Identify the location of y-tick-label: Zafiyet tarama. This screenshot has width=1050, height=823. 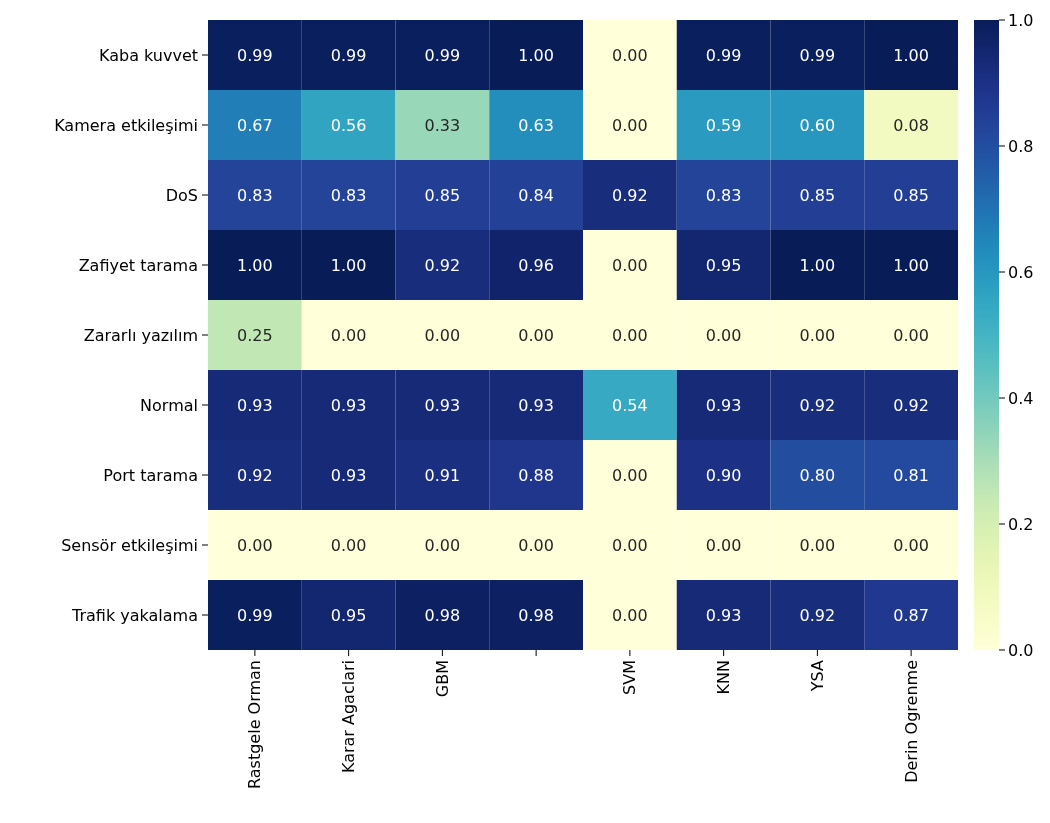
(138, 265).